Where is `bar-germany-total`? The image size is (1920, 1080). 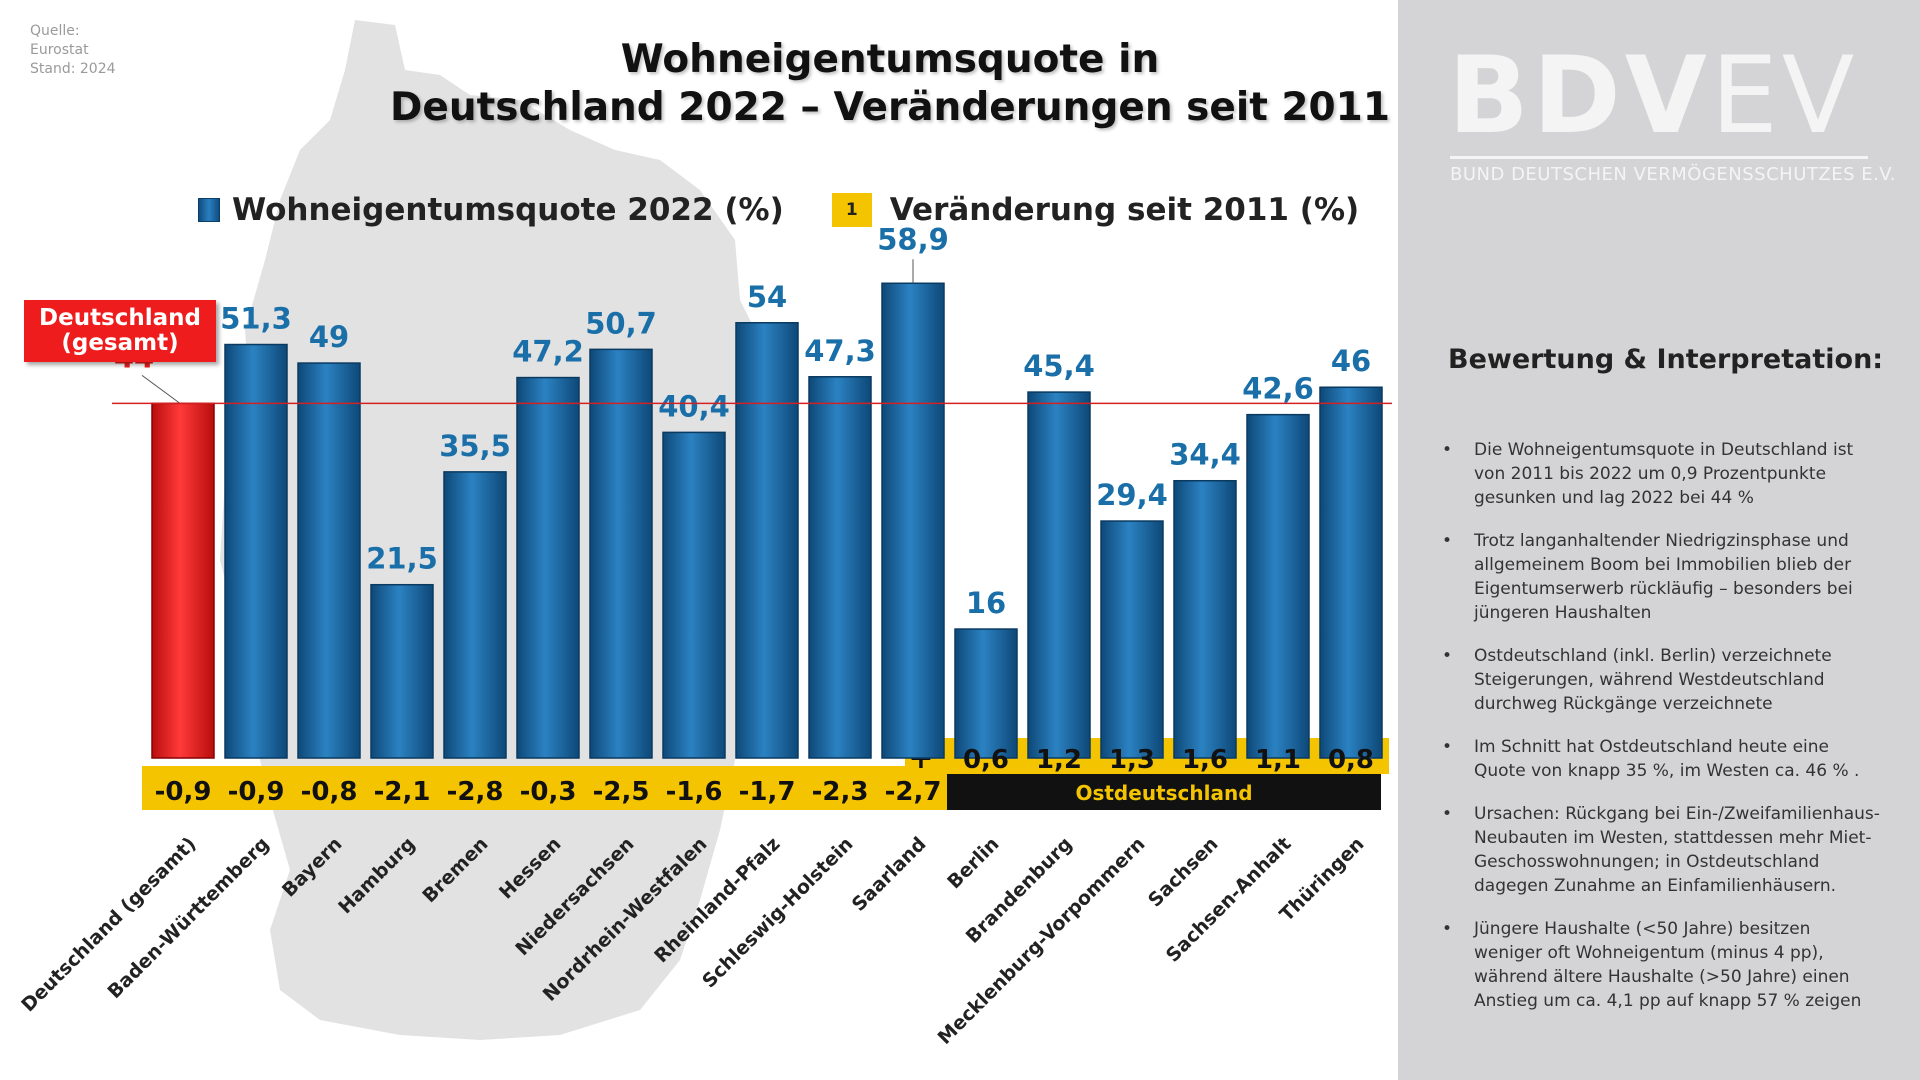
bar-germany-total is located at coordinates (183, 580).